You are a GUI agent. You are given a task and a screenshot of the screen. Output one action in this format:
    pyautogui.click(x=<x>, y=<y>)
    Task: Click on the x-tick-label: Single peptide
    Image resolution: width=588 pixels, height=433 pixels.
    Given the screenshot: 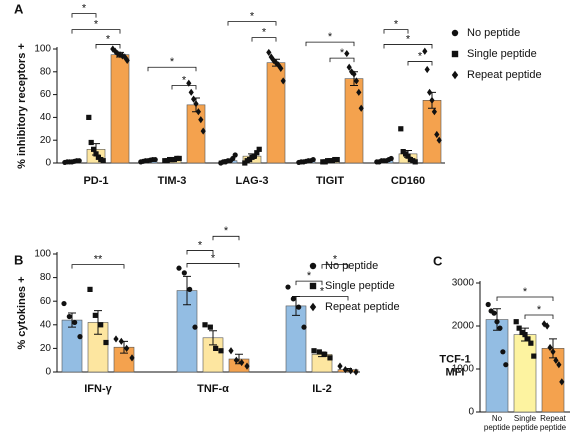 What is the action you would take?
    pyautogui.click(x=525, y=423)
    